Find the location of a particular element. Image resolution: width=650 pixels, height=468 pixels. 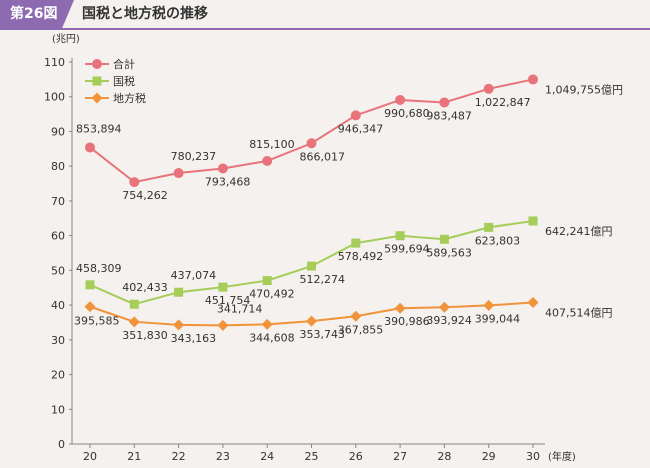

x-tick-label: 21 is located at coordinates (134, 456).